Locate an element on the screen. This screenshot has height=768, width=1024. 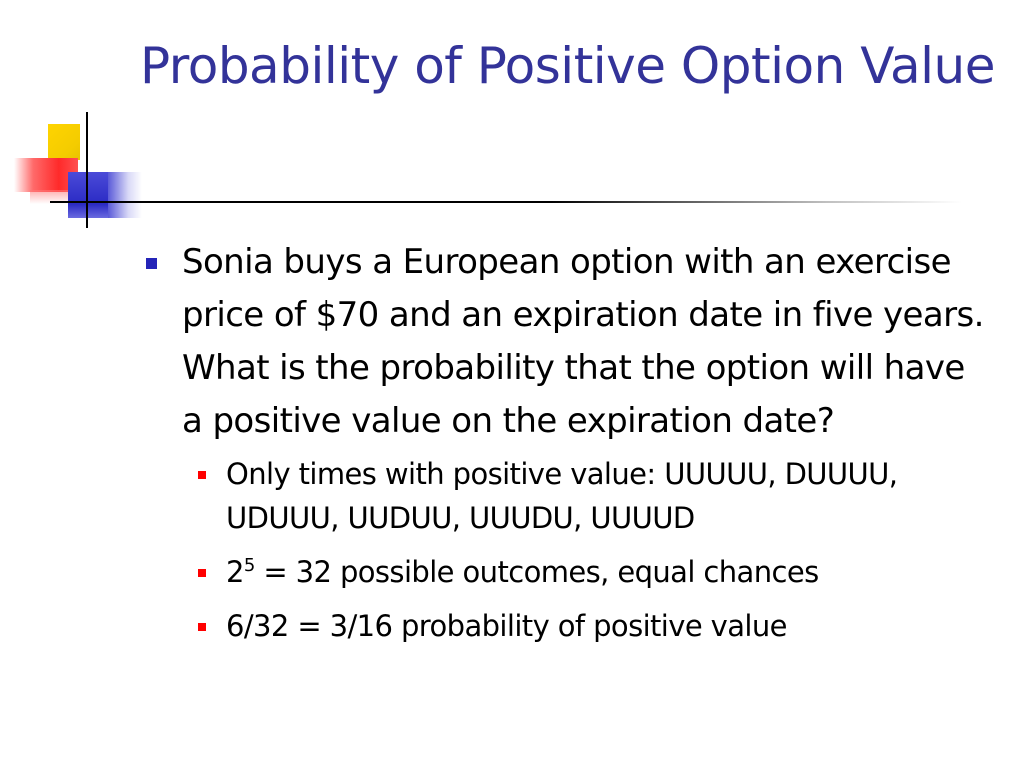
logo-red-glow is located at coordinates (50, 197).